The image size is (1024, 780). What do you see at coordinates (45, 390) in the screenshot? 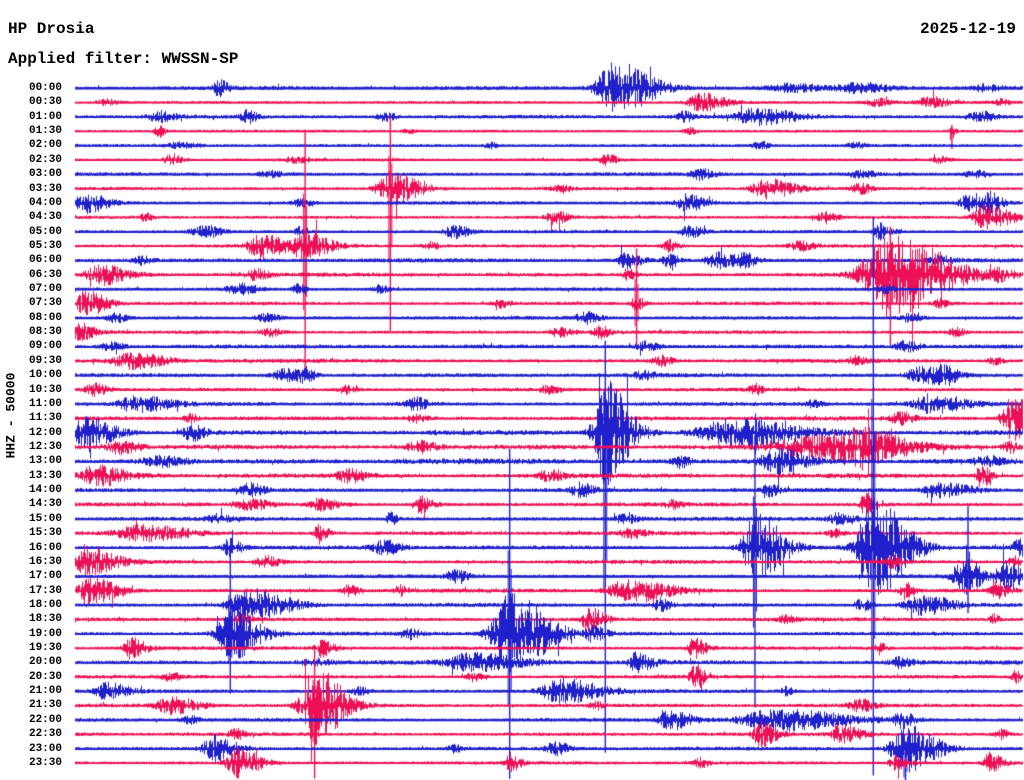
I see `time-label: 10:30` at bounding box center [45, 390].